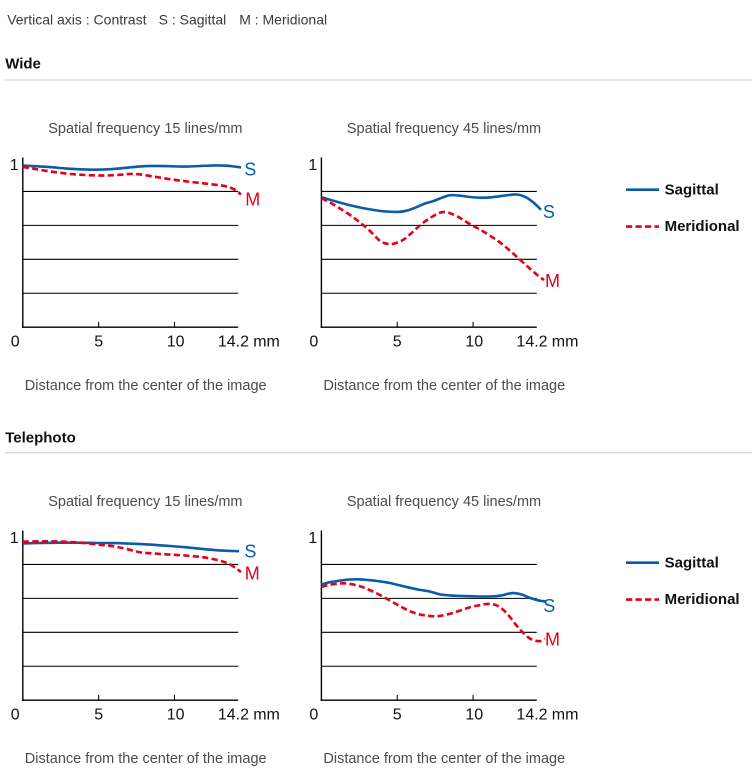 This screenshot has width=752, height=778. Describe the element at coordinates (23, 64) in the screenshot. I see `svg-text: Wide` at that location.